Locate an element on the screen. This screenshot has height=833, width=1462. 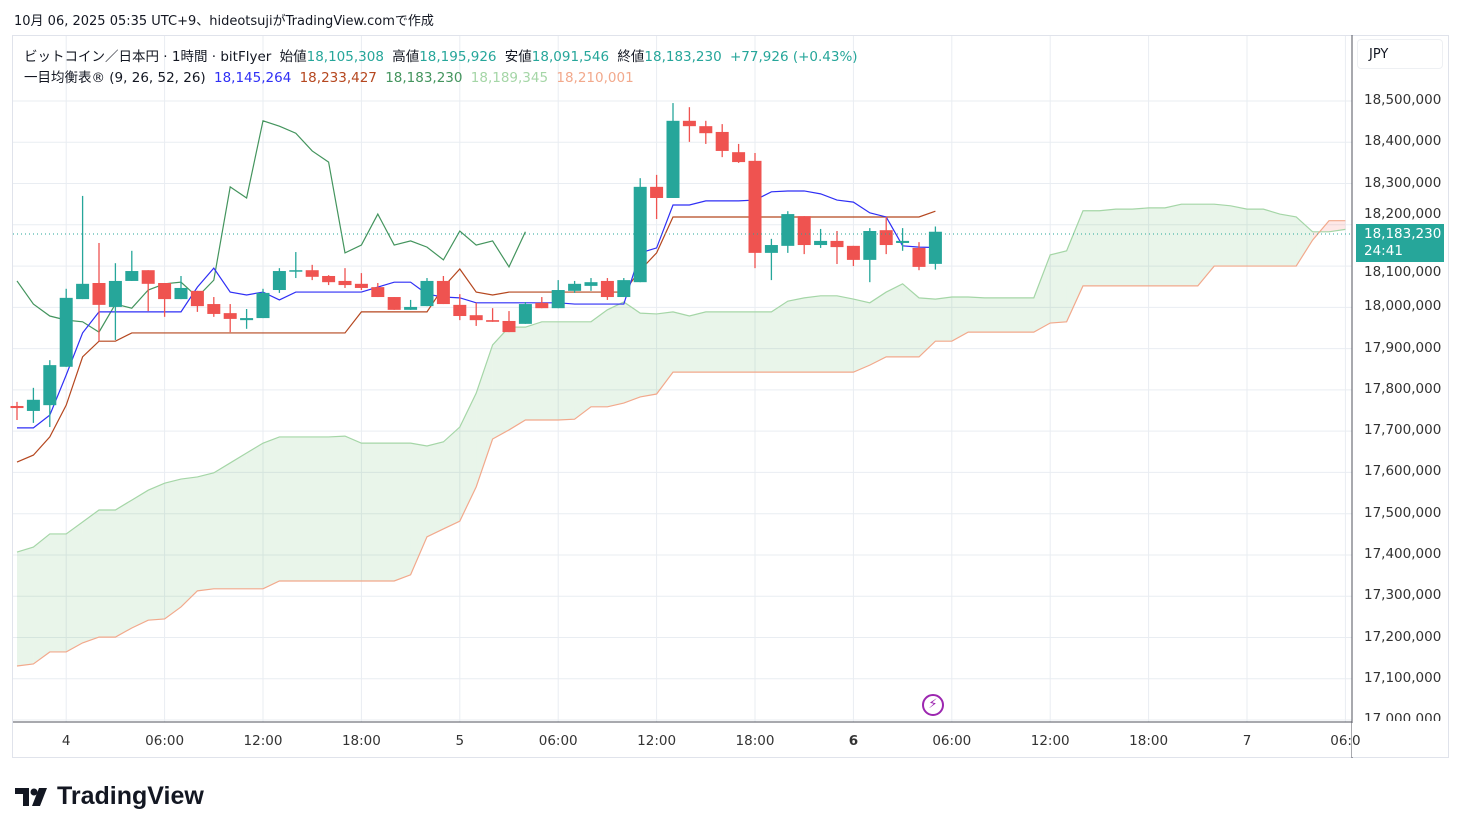
axis-corner is located at coordinates (1400, 740).